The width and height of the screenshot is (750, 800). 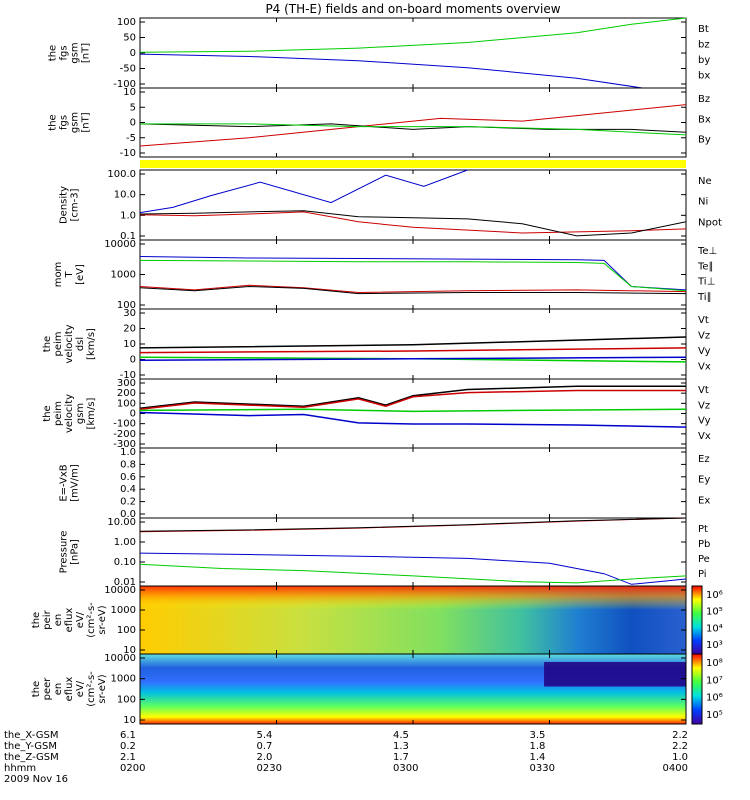 I want to click on y-axis-label: velocity, so click(x=69, y=413).